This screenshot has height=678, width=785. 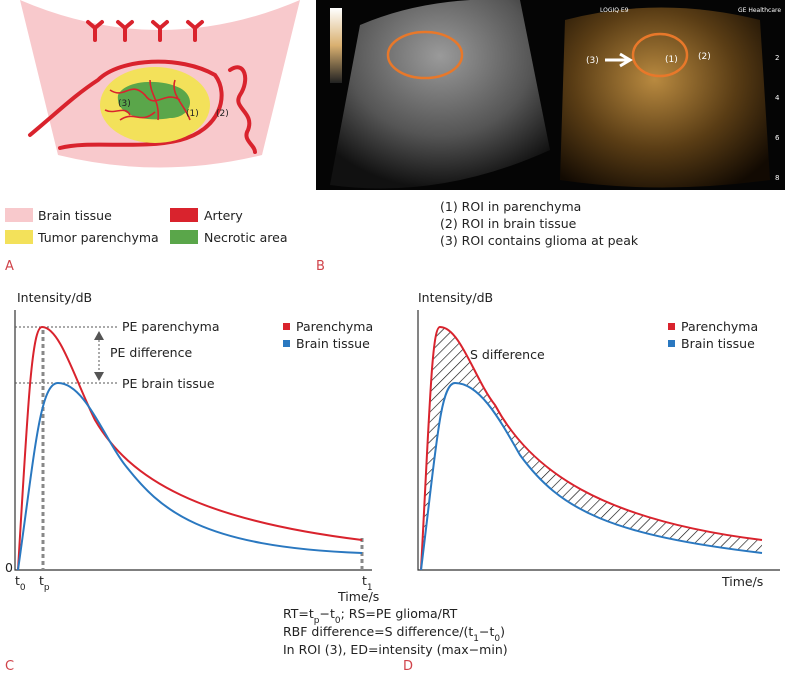 What do you see at coordinates (539, 240) in the screenshot?
I see `caption: (3) ROI contains glioma at peak` at bounding box center [539, 240].